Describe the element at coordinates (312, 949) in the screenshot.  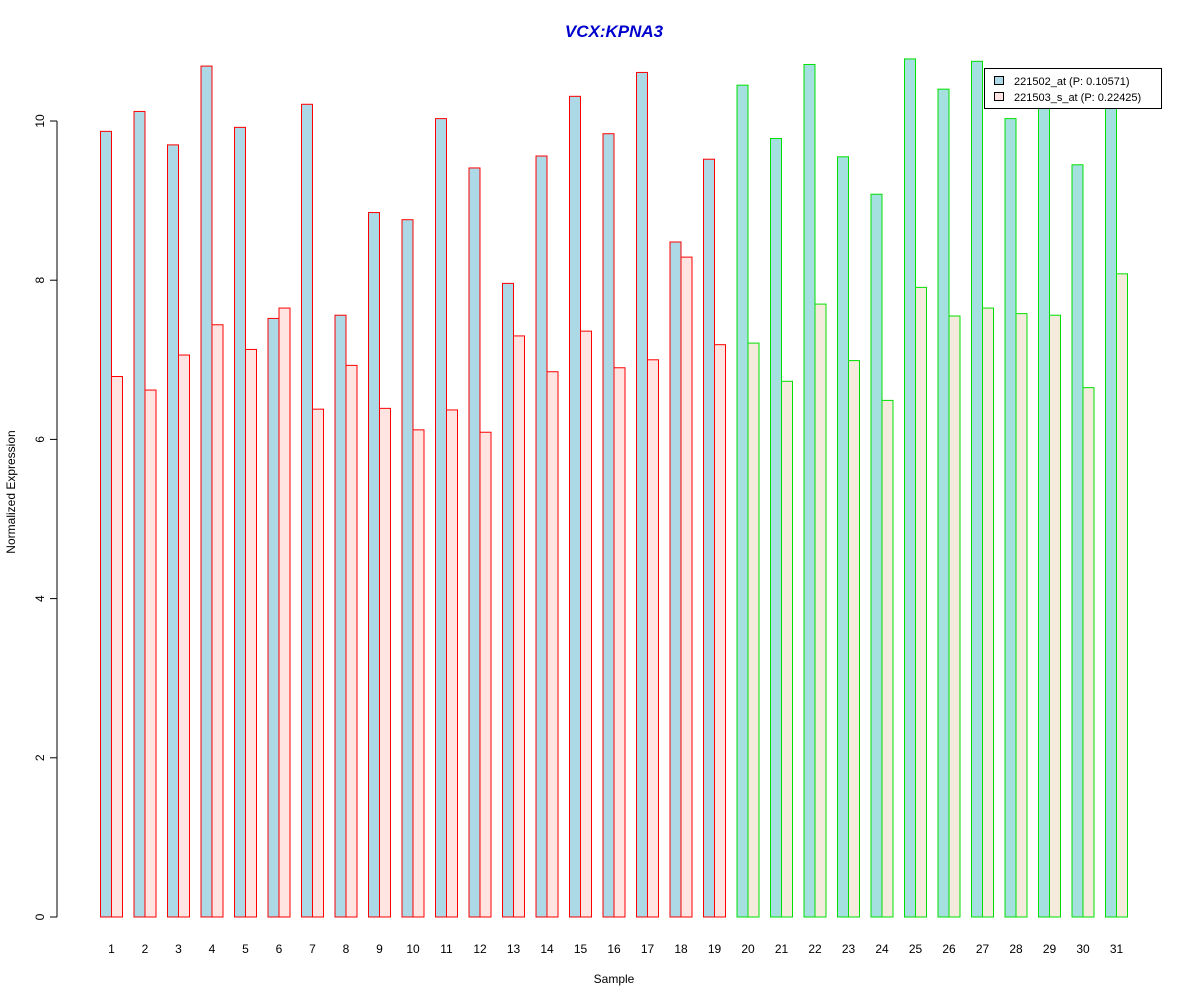
I see `x-tick-label: 7` at that location.